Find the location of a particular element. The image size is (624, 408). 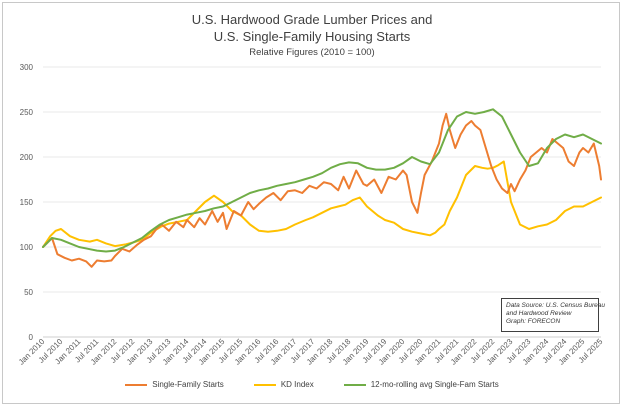

source-line-2: and Hardwood Review is located at coordinates (539, 313).